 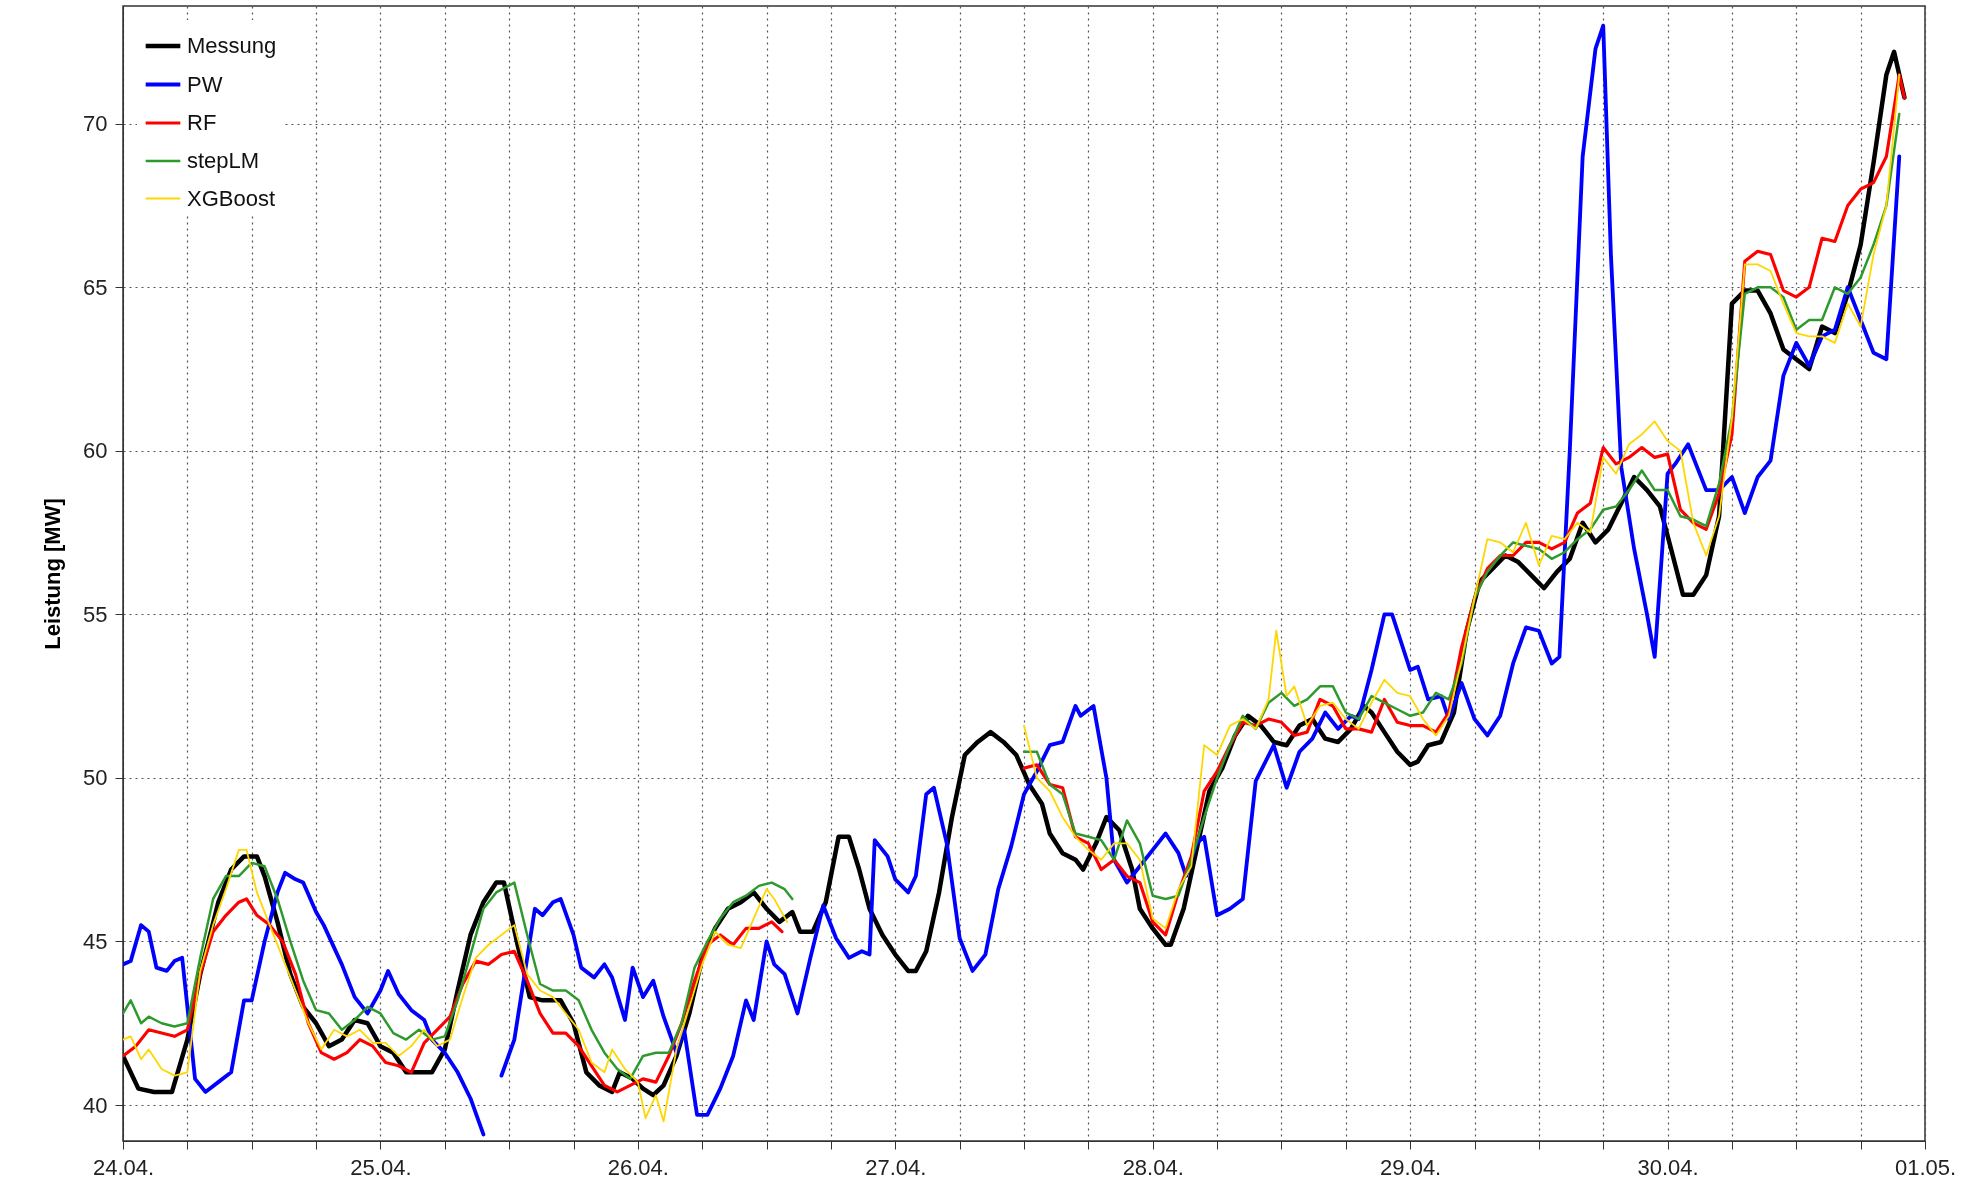 I want to click on y-axis-title: Leistung [MW], so click(x=53, y=574).